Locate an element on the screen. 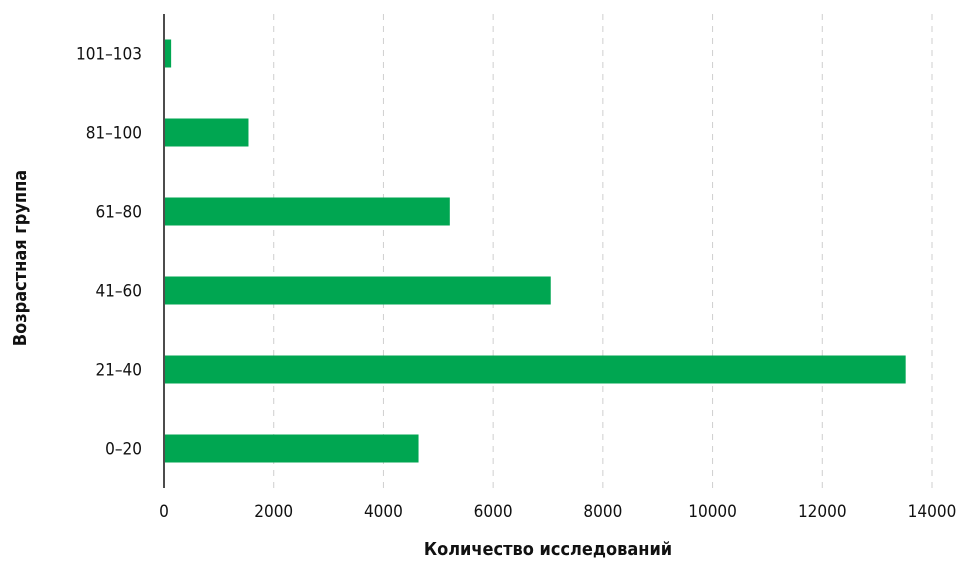 This screenshot has height=566, width=963. x-tick-label: 8000 is located at coordinates (602, 512).